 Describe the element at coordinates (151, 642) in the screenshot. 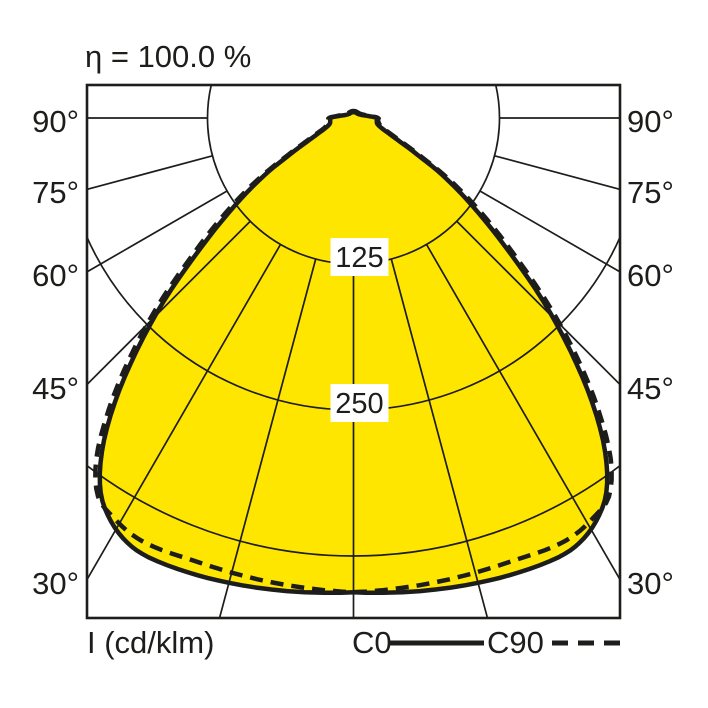

I see `radial-axis-unit-label: I (cd/klm)` at that location.